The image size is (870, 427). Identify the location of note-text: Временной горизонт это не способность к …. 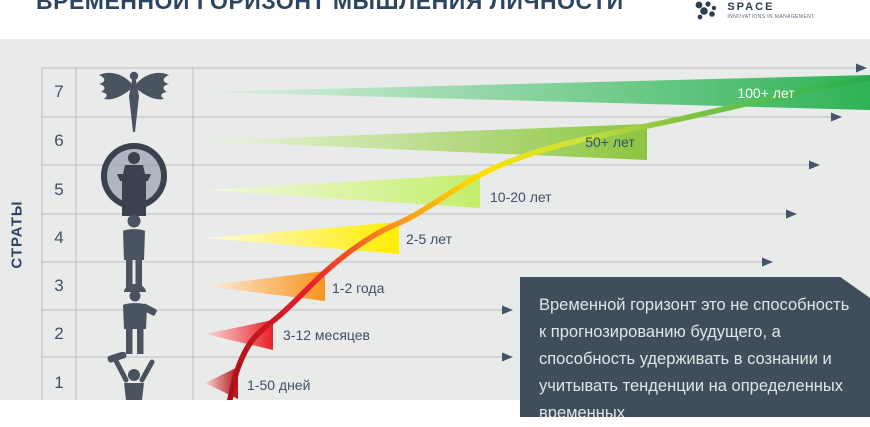
(694, 359).